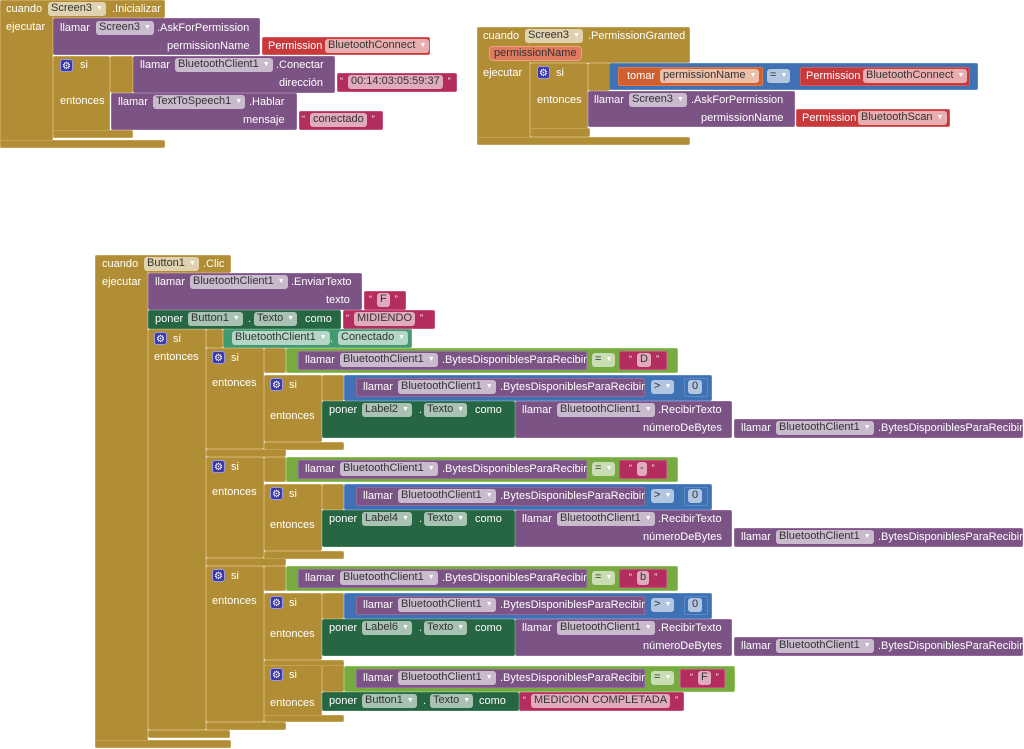  Describe the element at coordinates (387, 410) in the screenshot. I see `component-dropdown: Label2 ▼` at that location.